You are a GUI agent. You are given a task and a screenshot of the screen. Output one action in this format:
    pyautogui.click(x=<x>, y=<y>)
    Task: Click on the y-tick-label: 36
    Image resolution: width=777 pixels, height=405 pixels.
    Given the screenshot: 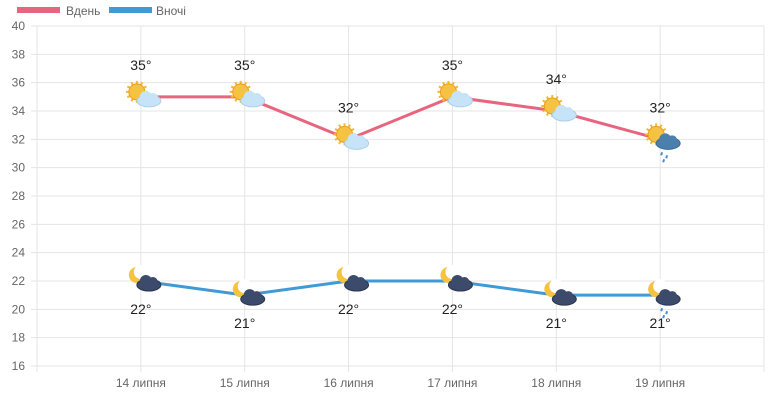 What is the action you would take?
    pyautogui.click(x=19, y=83)
    